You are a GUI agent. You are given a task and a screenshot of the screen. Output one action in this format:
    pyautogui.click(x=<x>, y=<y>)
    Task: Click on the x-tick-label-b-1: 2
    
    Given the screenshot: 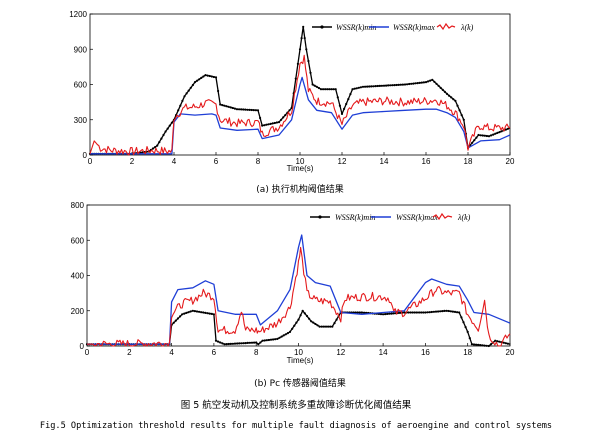 What is the action you would take?
    pyautogui.click(x=129, y=352)
    